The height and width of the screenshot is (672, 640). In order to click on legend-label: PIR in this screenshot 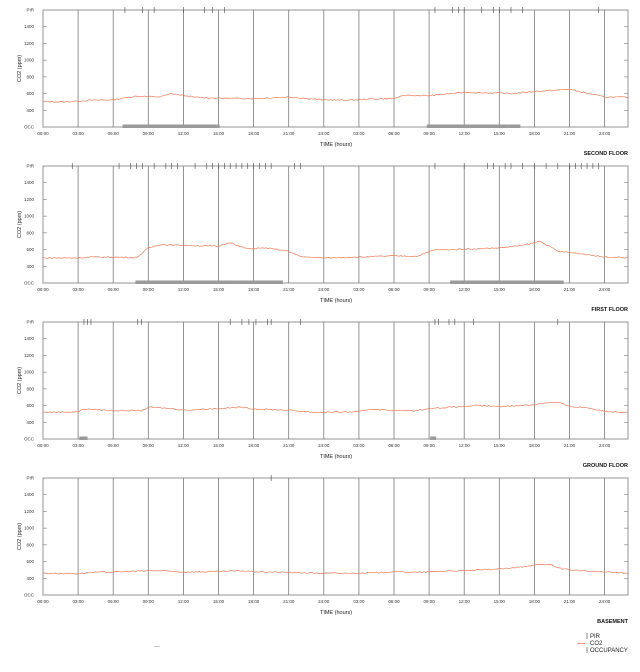, I will do `click(595, 637)`.